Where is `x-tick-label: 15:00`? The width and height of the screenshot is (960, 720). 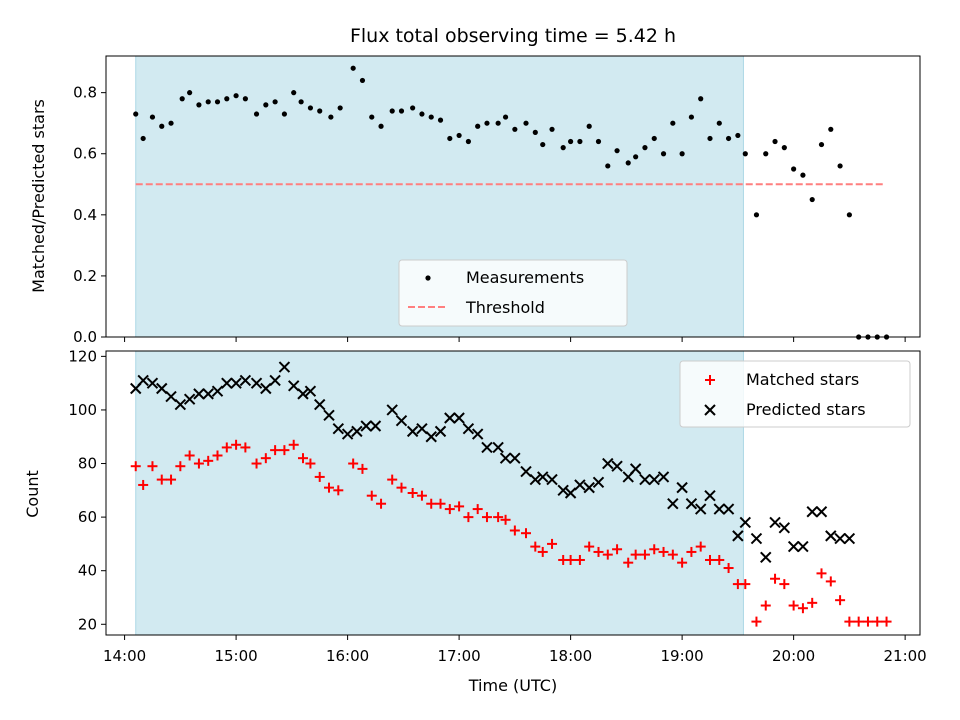
x-tick-label: 15:00 is located at coordinates (235, 656).